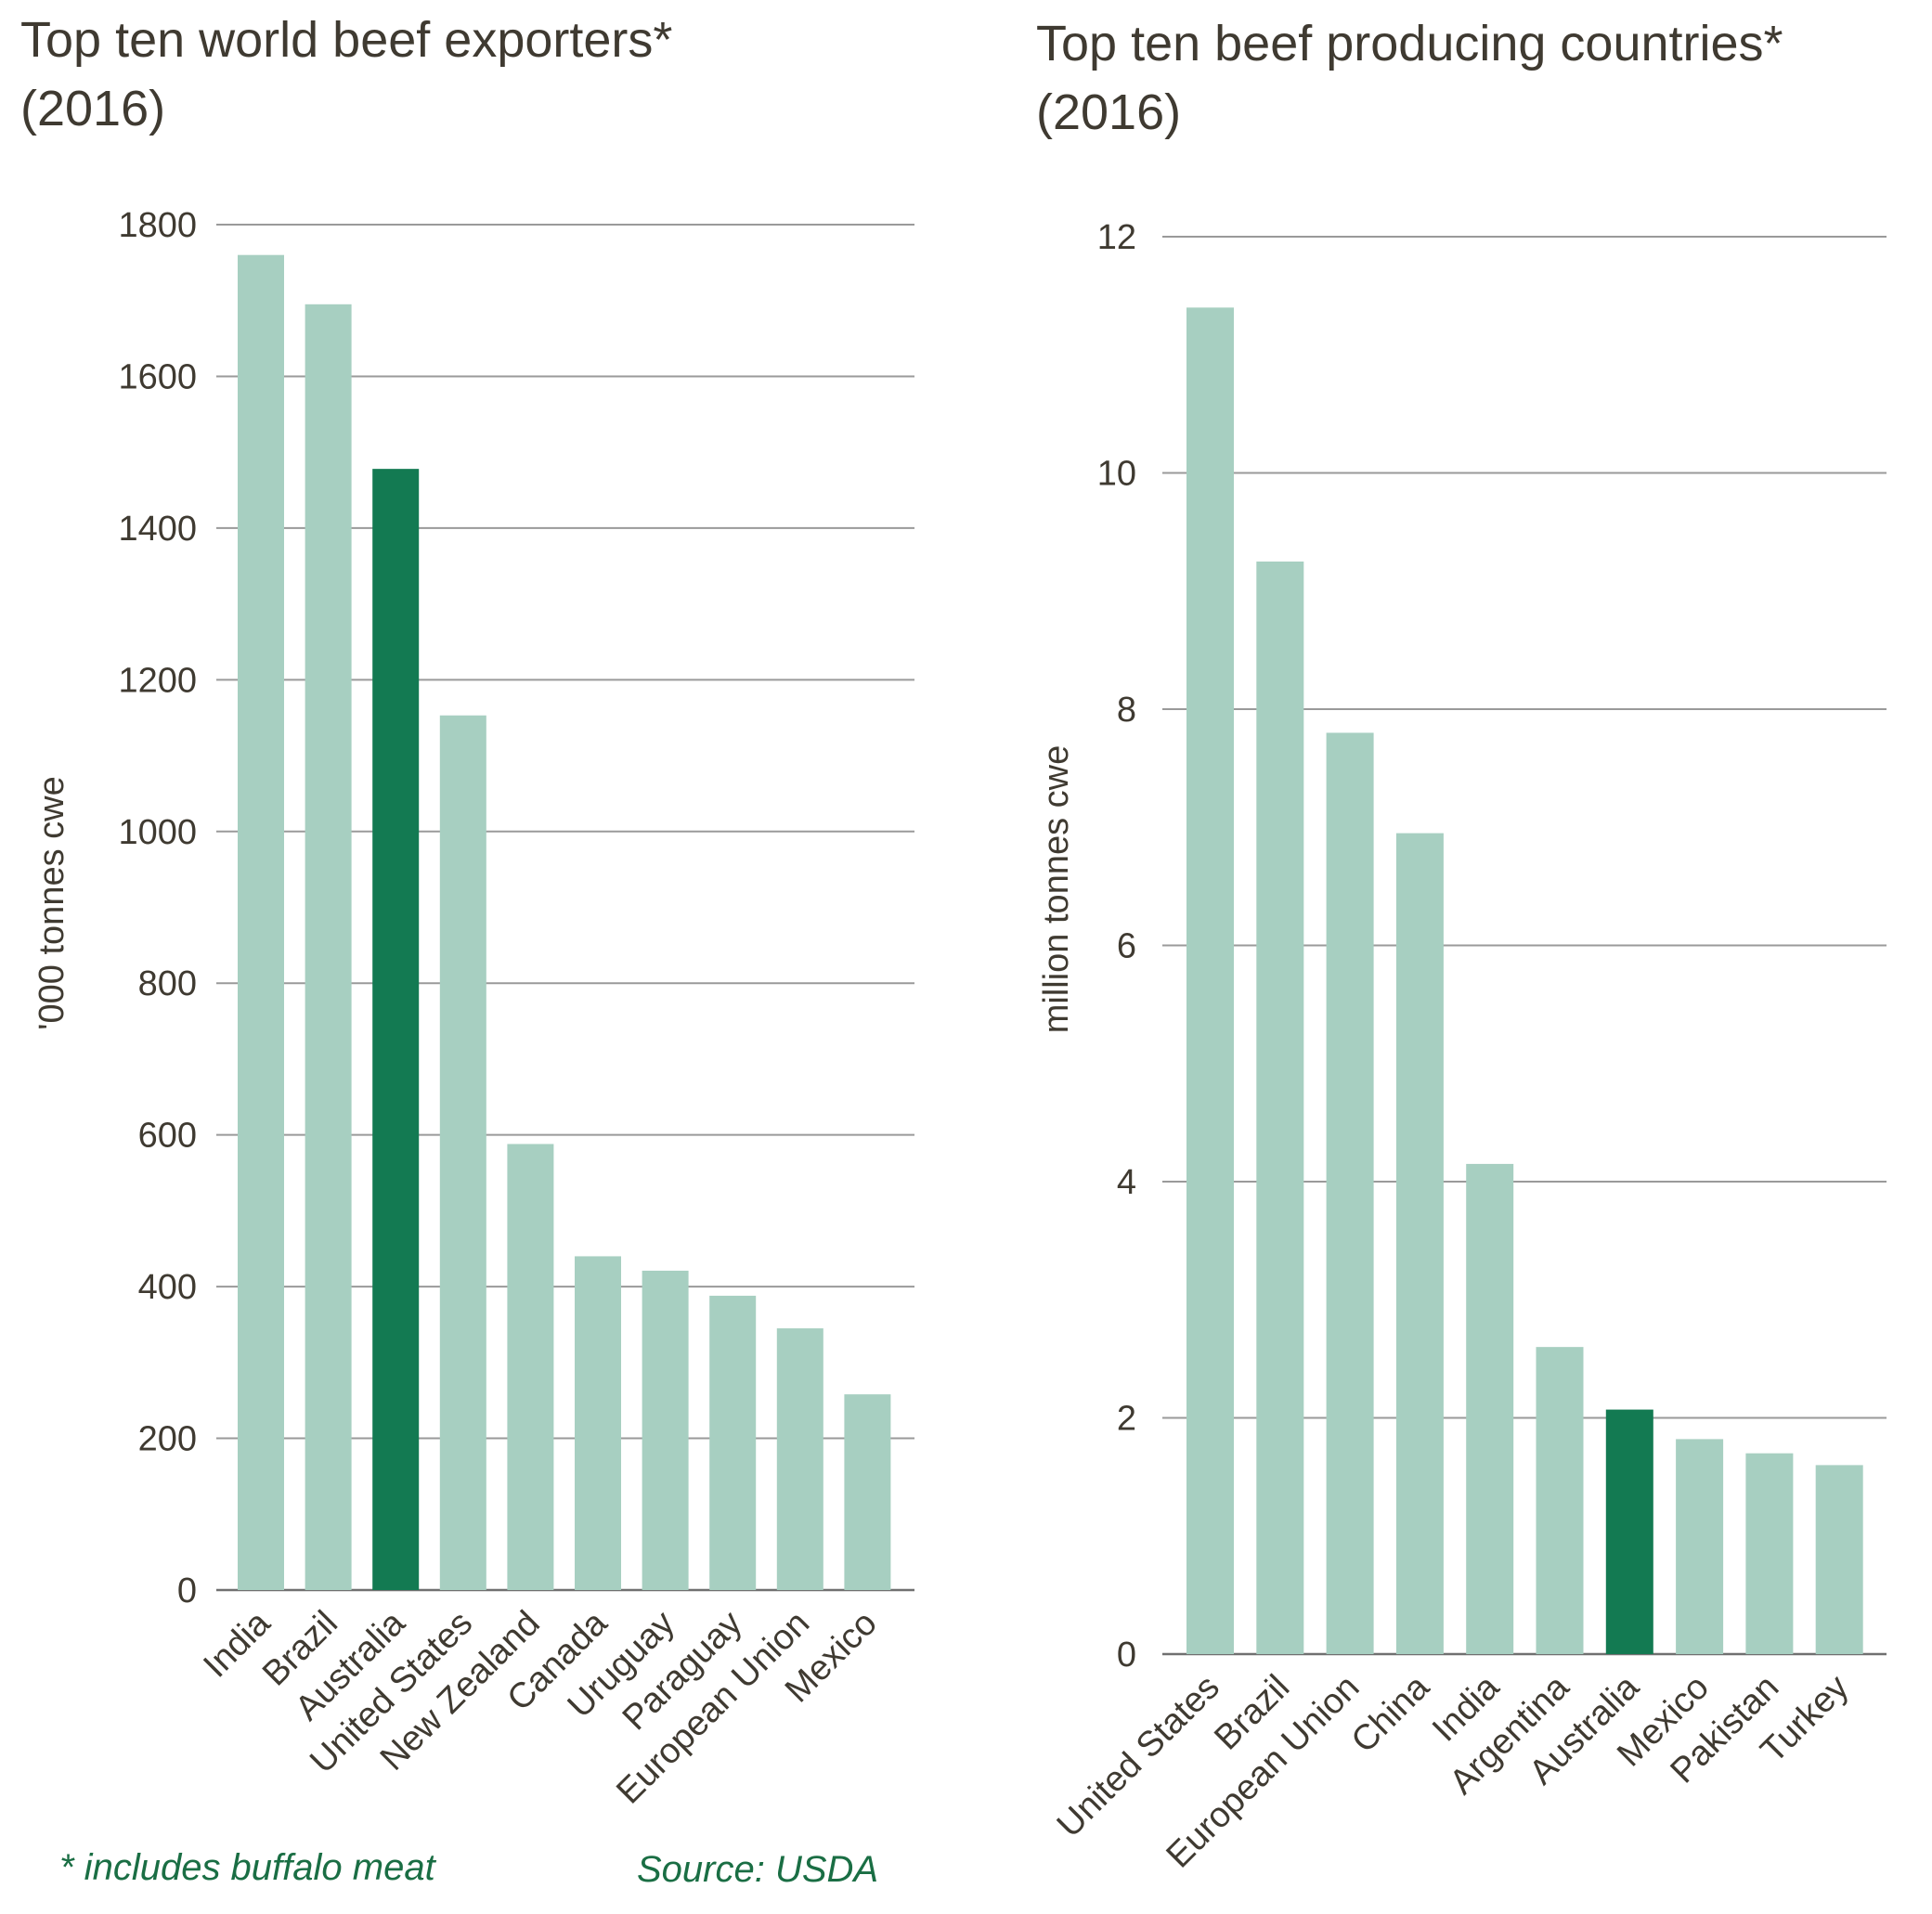 This screenshot has height=1914, width=1932. Describe the element at coordinates (157, 833) in the screenshot. I see `exporters-y-tick-1000: 1000` at that location.